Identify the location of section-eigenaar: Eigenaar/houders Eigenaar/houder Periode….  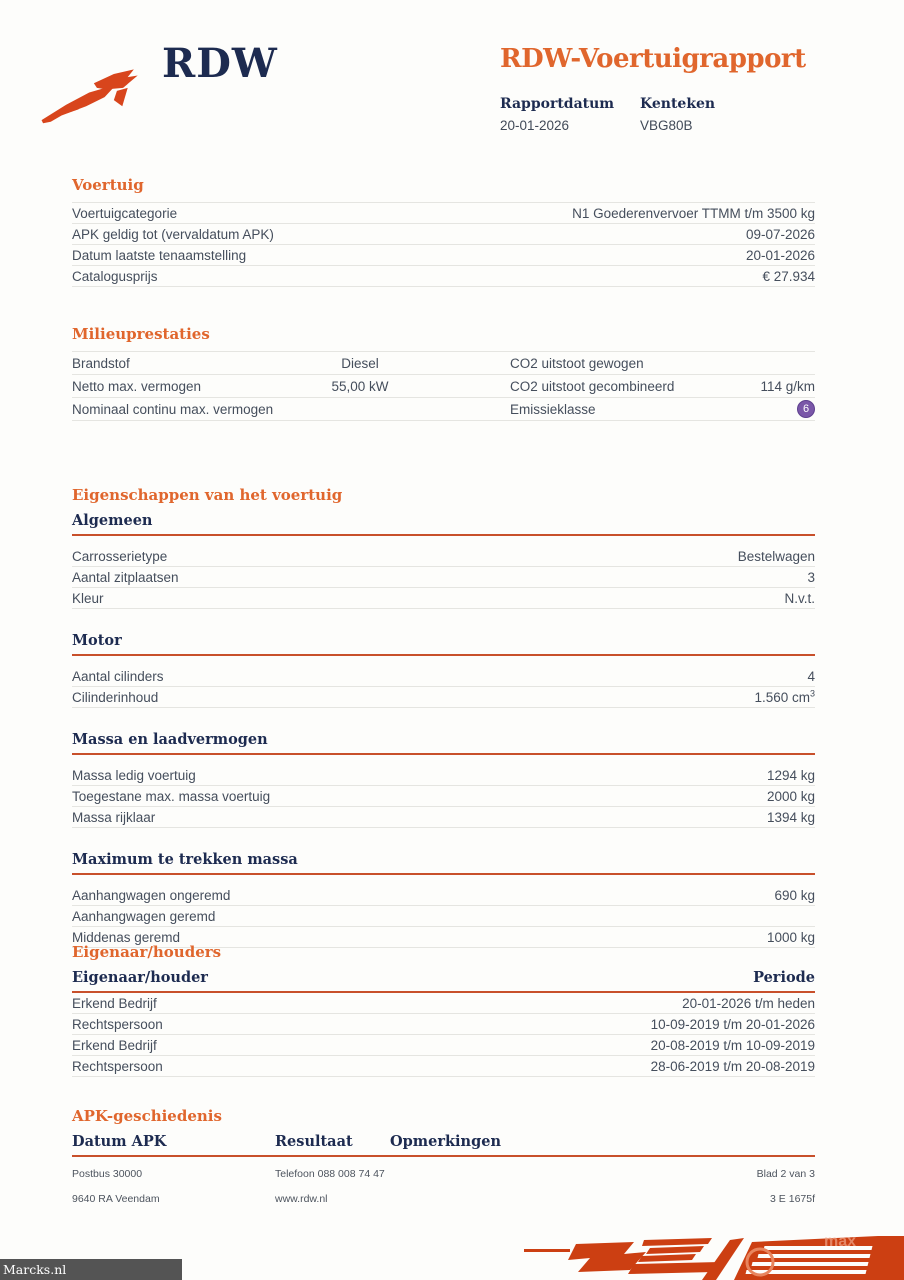
(443, 1010).